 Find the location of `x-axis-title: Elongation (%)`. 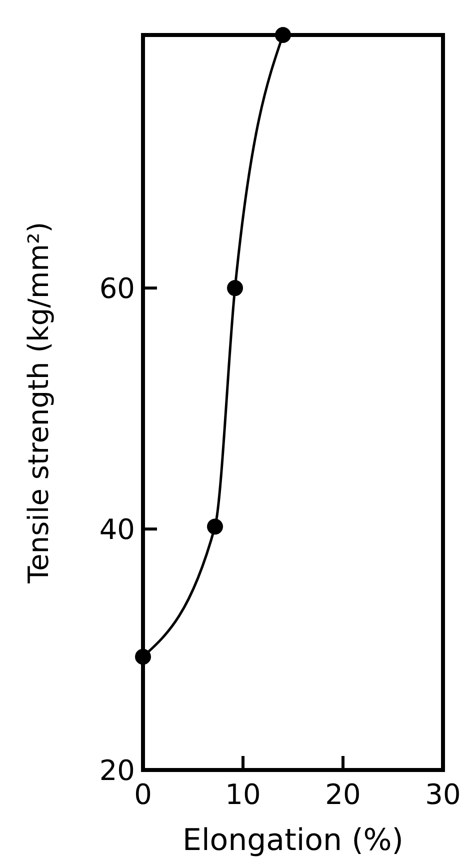

x-axis-title: Elongation (%) is located at coordinates (293, 840).